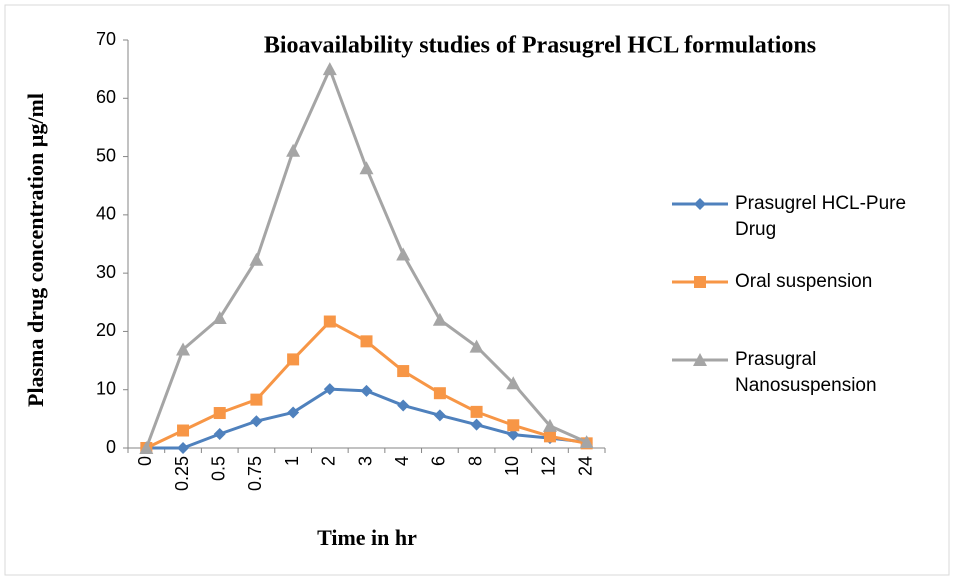  What do you see at coordinates (821, 216) in the screenshot?
I see `legend-label: Prasugrel HCL-Pure Drug` at bounding box center [821, 216].